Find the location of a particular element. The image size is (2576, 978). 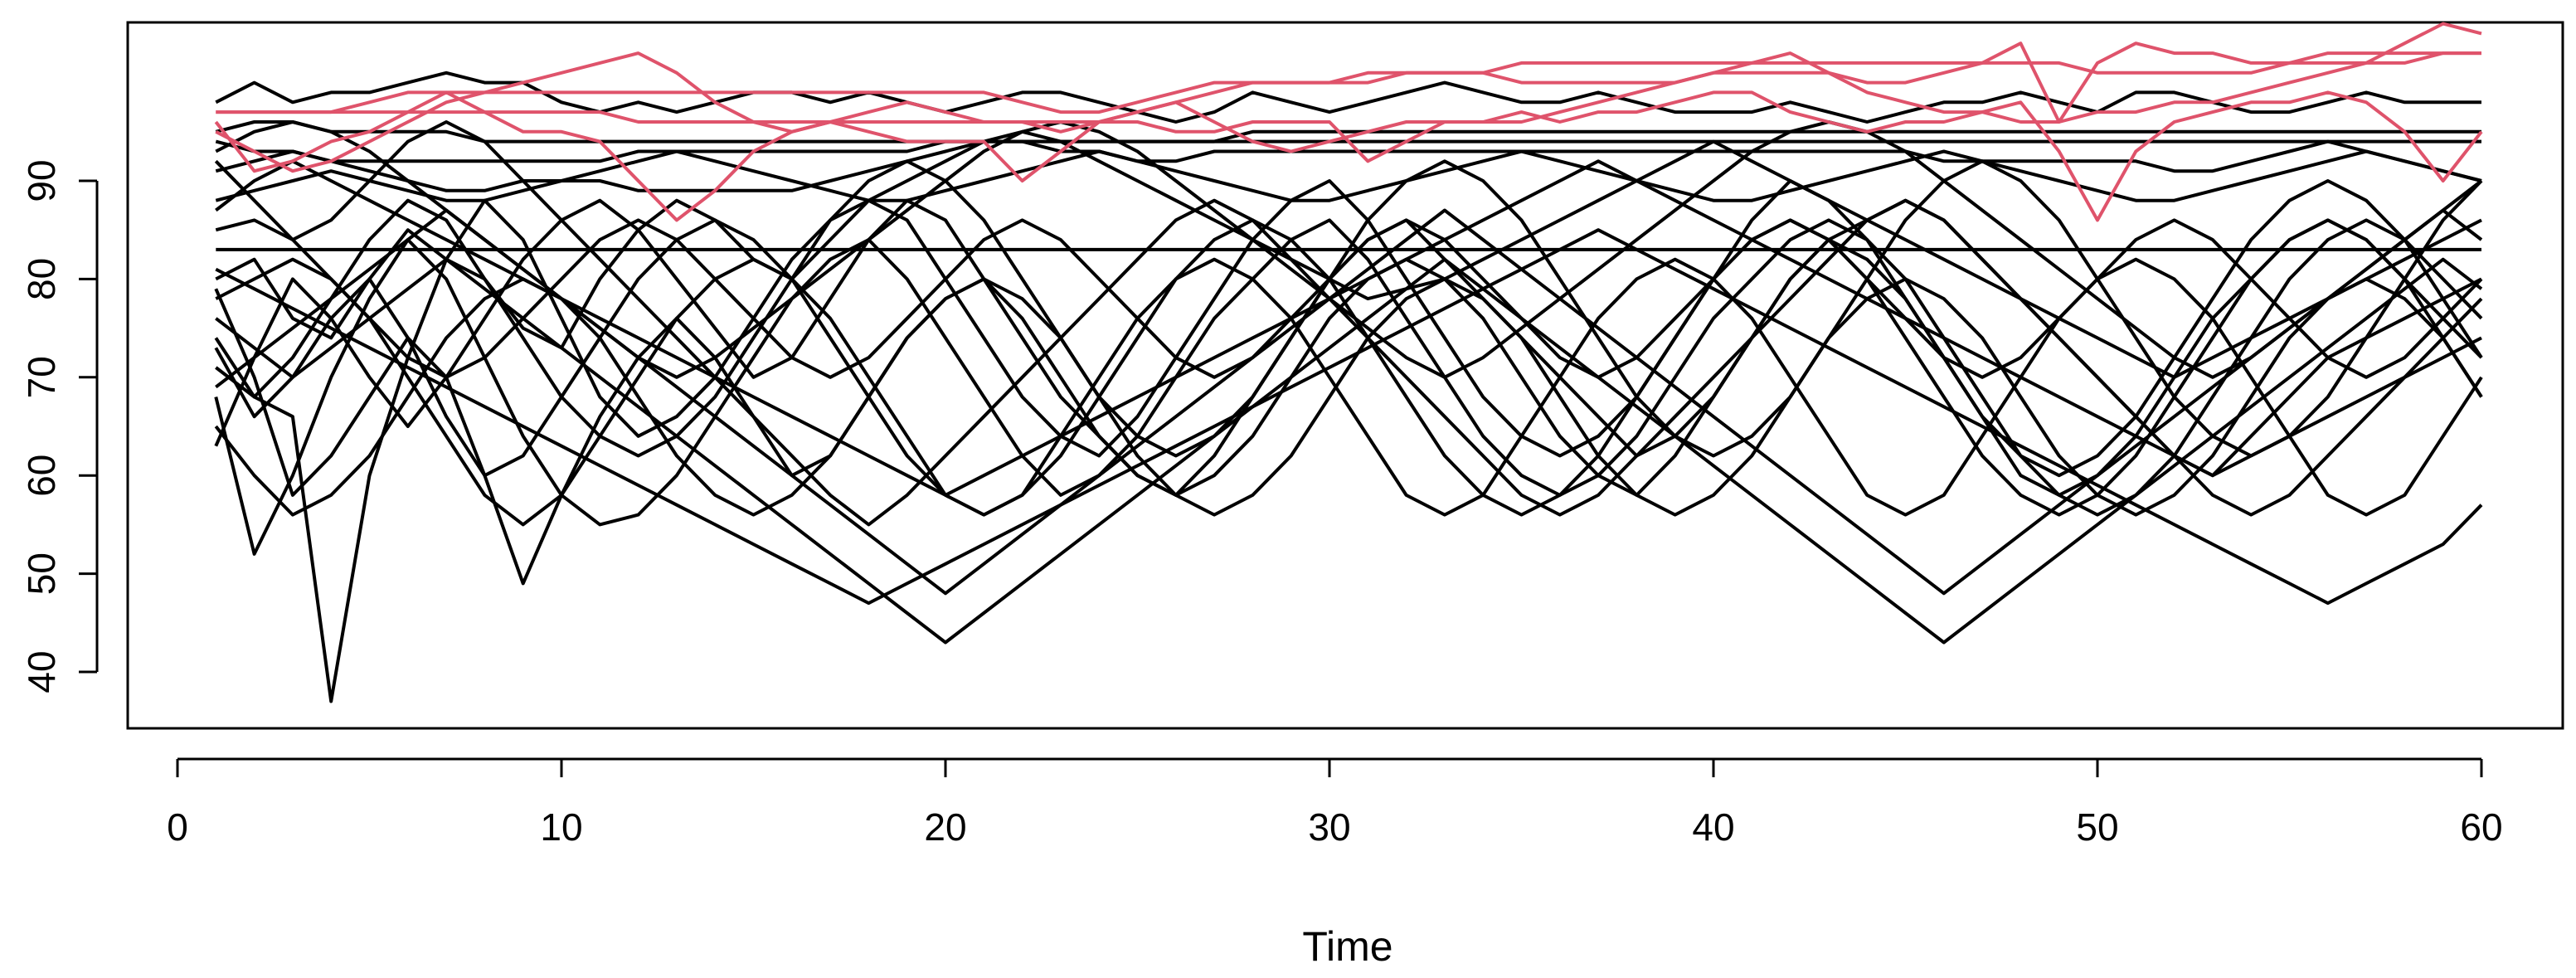

y-tick-label: 40 is located at coordinates (42, 671).